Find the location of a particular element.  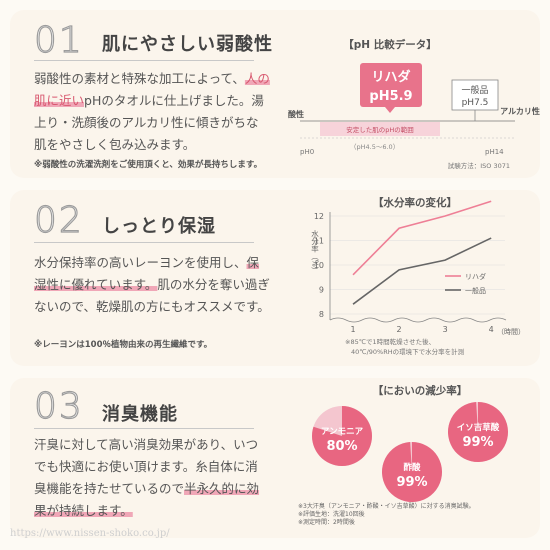

odor-note: ※3大汗臭（アンモニア・酢酸・イソ吉草酸）に対する消臭試験。 is located at coordinates (386, 506).